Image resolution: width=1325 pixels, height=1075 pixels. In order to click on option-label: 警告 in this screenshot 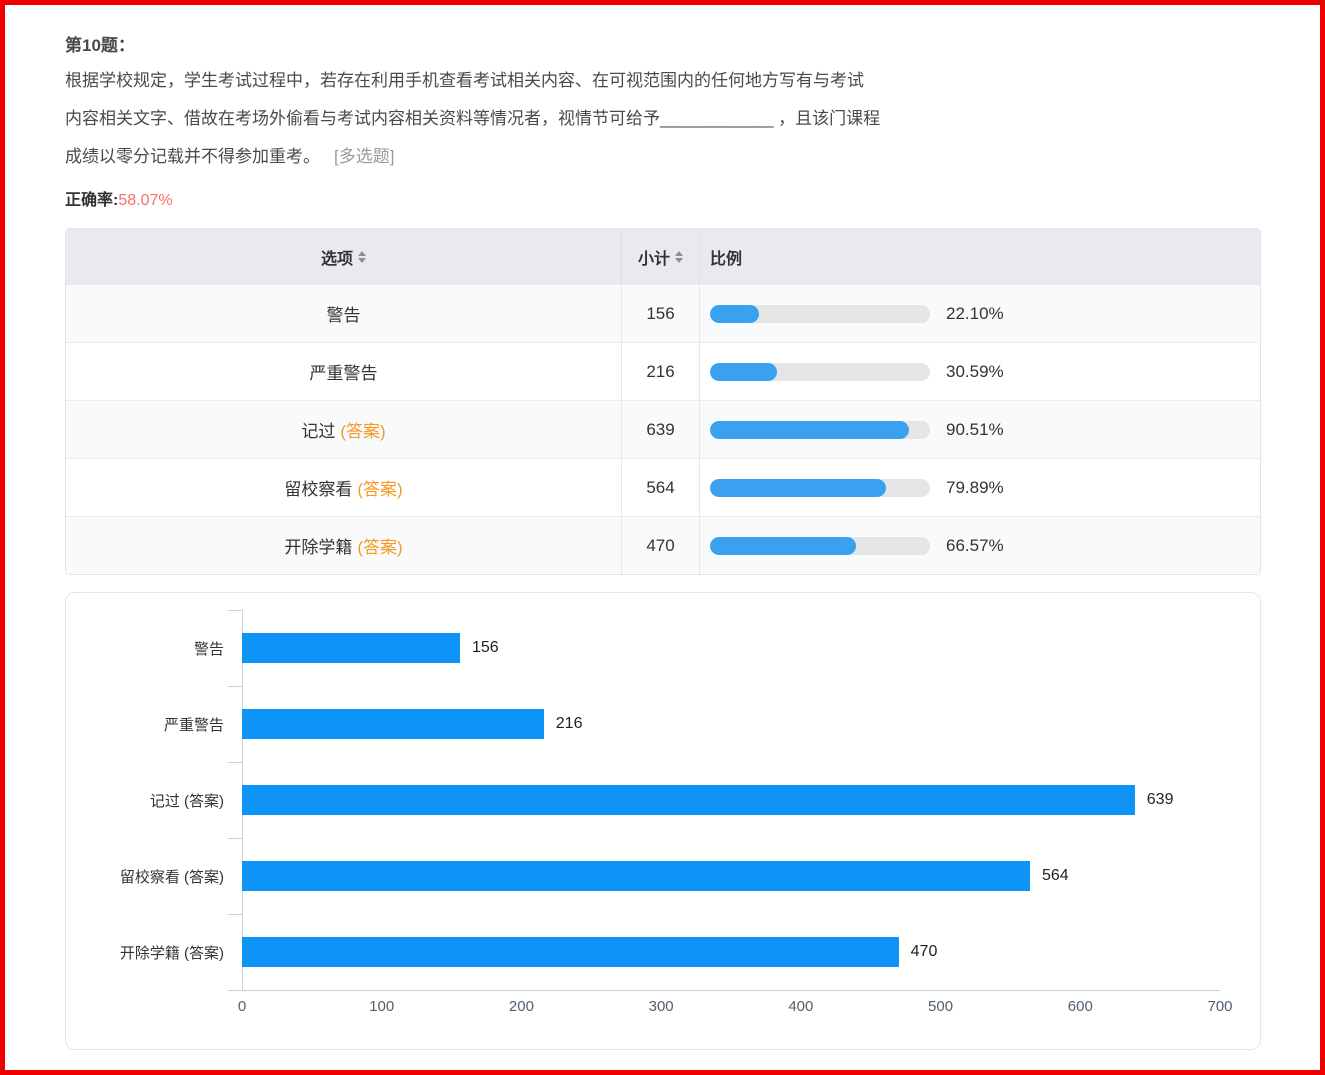, I will do `click(343, 315)`.